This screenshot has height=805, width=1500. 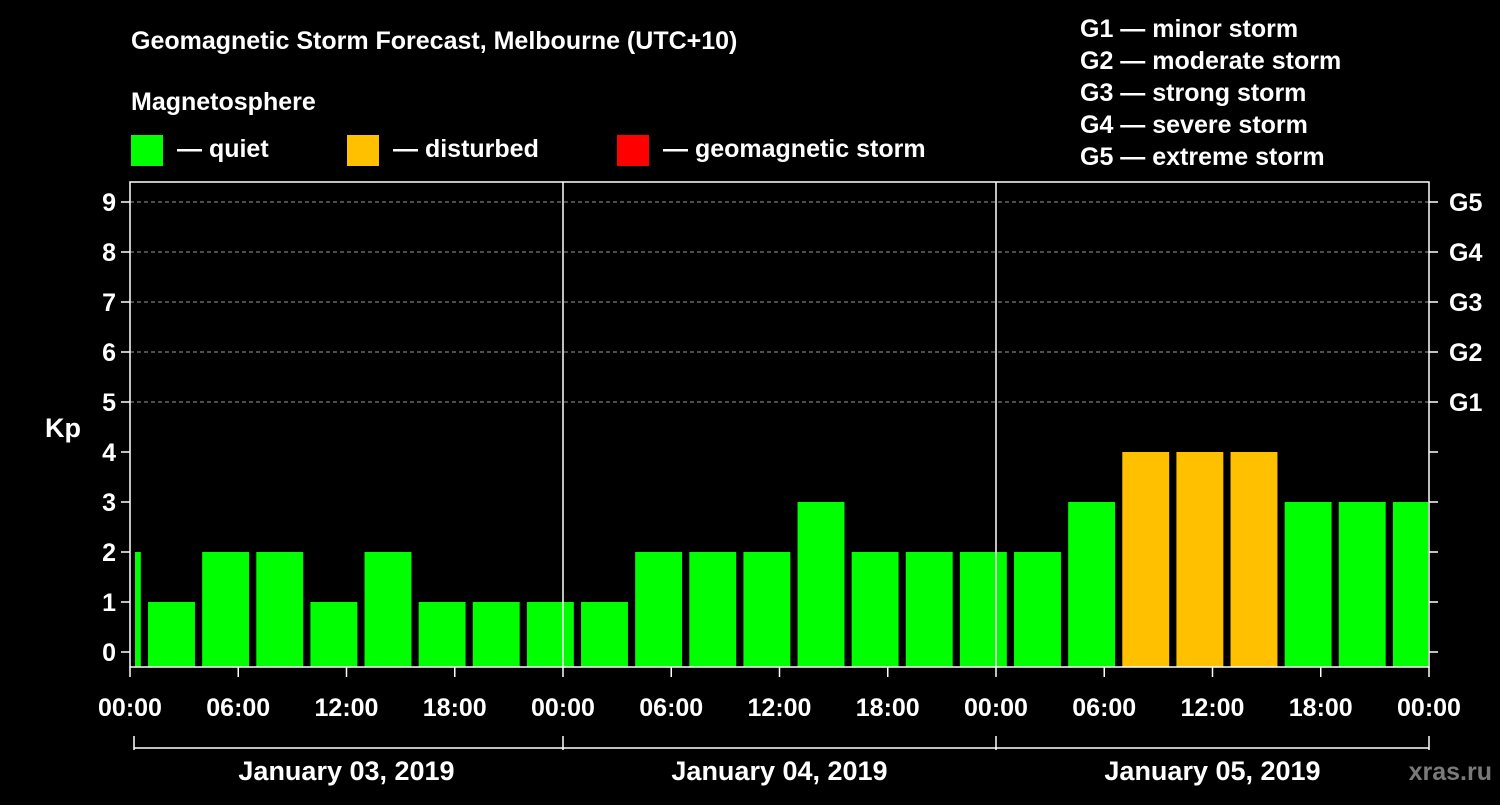 What do you see at coordinates (1465, 203) in the screenshot?
I see `g-scale-label: G5` at bounding box center [1465, 203].